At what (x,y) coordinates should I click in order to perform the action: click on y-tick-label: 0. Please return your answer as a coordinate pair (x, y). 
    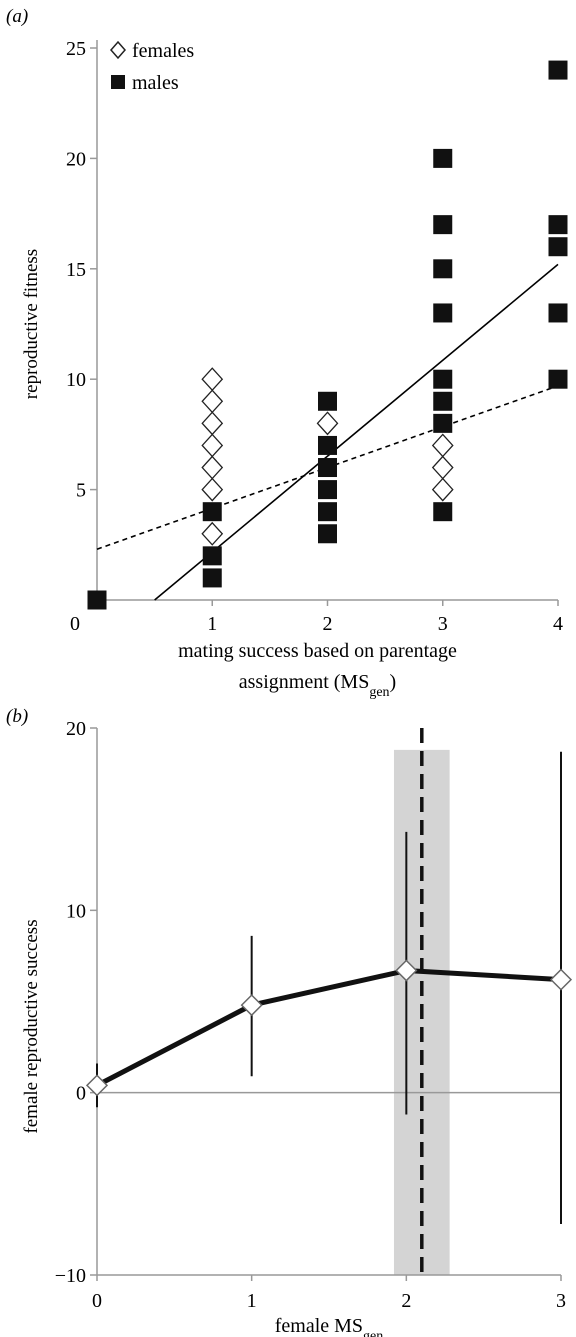
    Looking at the image, I should click on (81, 1094).